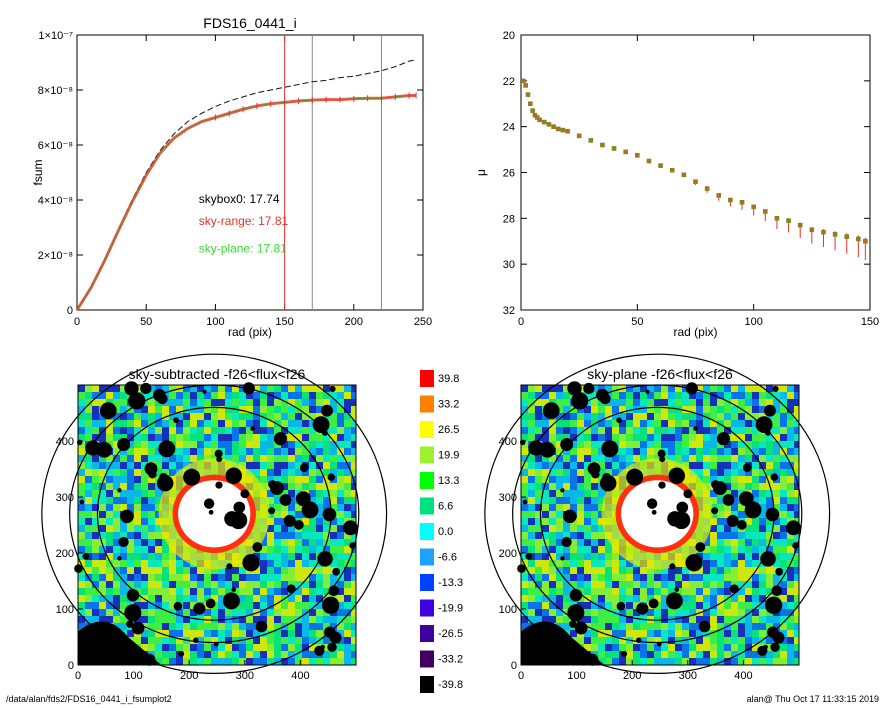  What do you see at coordinates (55, 256) in the screenshot?
I see `plot1-ytick-label: 2×10⁻⁸` at bounding box center [55, 256].